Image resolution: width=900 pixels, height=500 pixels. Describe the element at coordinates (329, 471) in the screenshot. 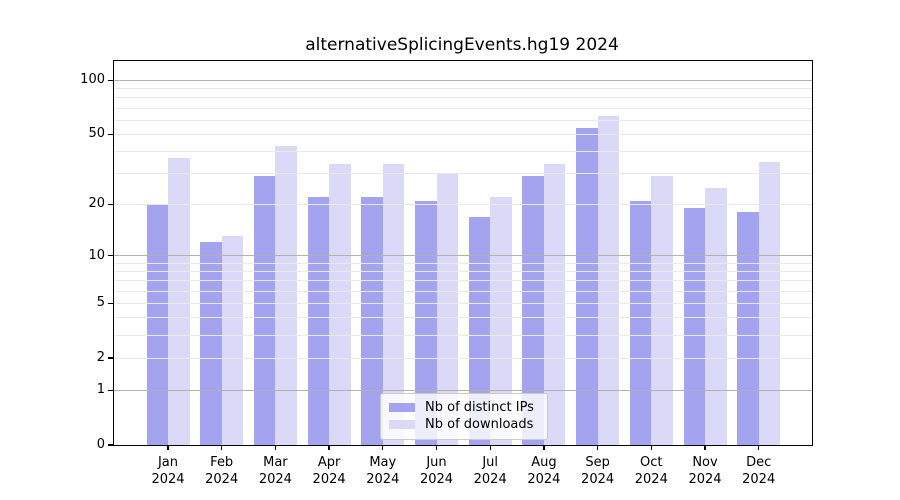

I see `x-tick-label: Apr 2024` at that location.